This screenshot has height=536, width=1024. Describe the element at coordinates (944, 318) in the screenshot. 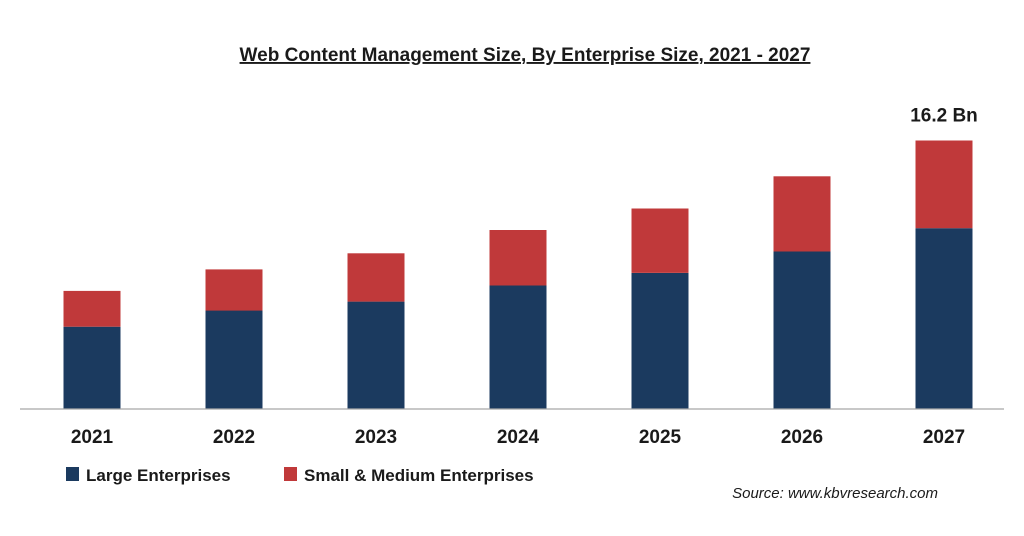

I see `bar-large-enterprises-2027` at that location.